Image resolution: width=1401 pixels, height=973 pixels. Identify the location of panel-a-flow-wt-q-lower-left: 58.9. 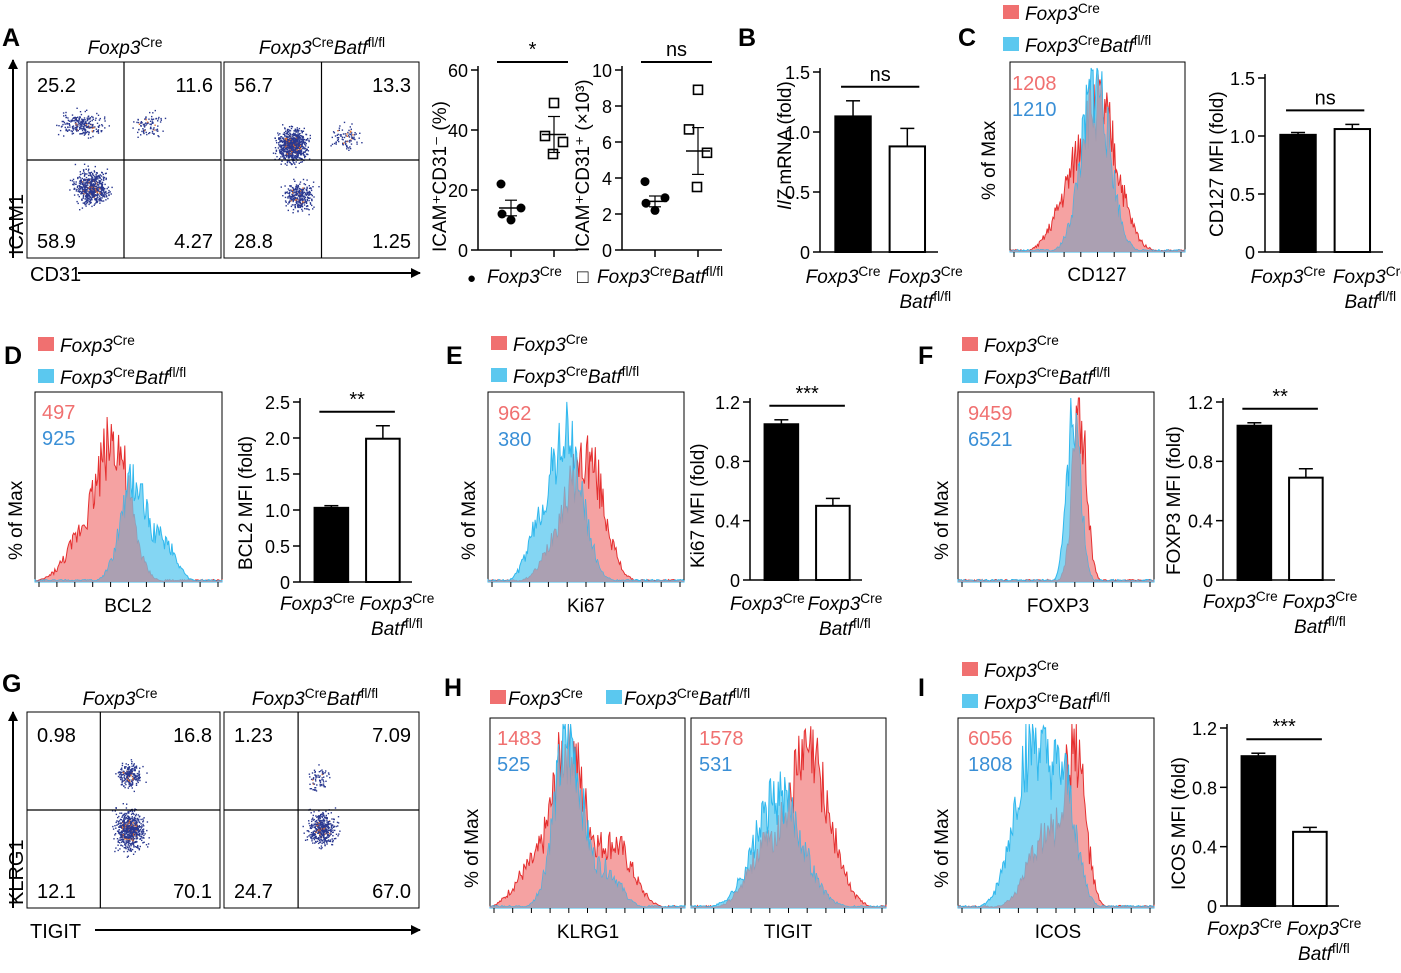
(56, 242).